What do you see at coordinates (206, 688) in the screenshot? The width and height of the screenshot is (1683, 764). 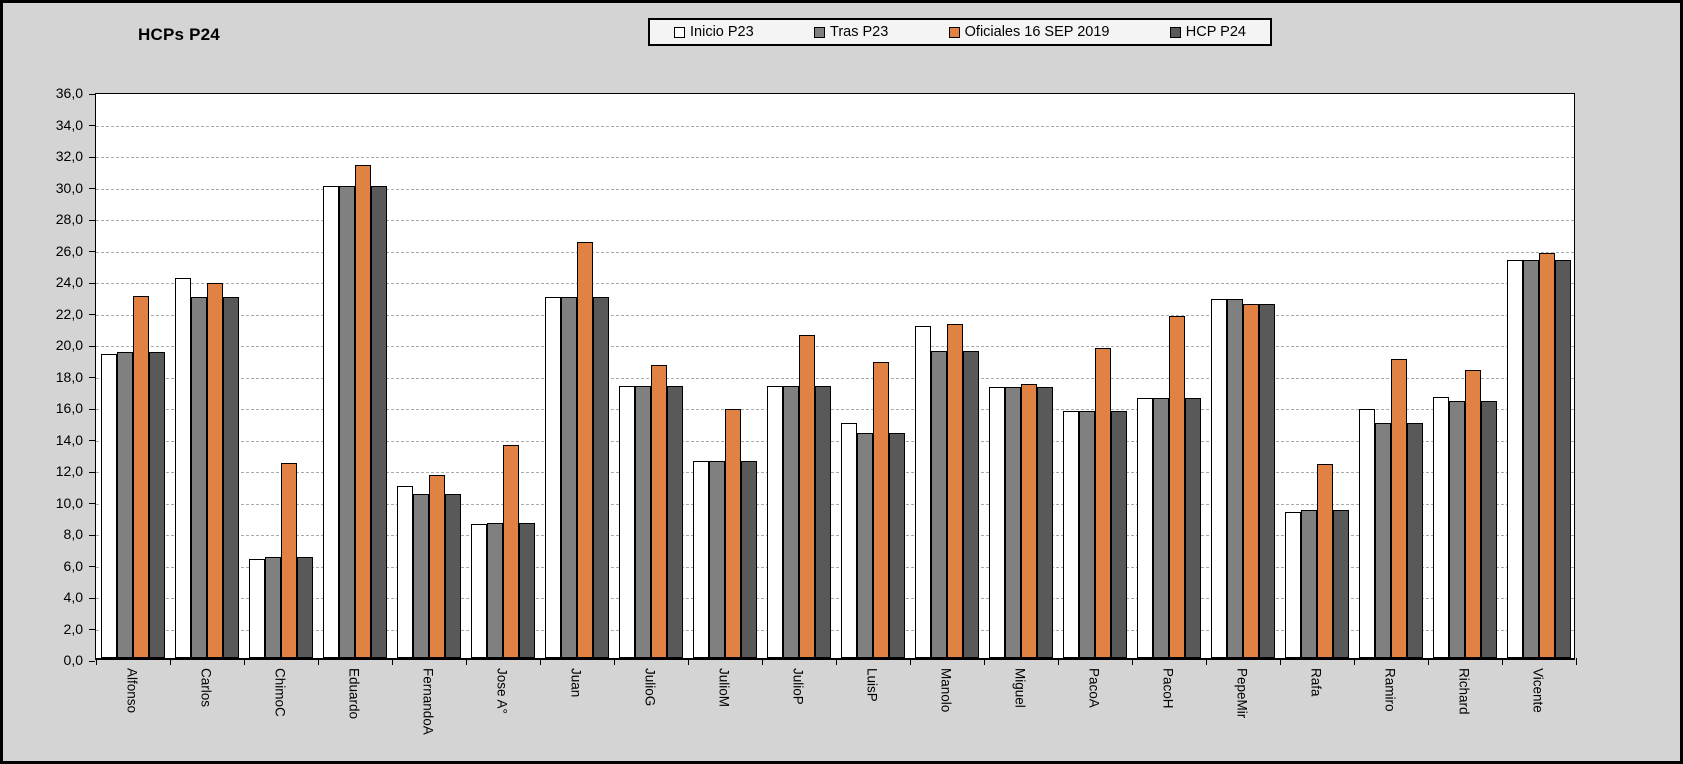 I see `x-axis-label-carlos: Carlos` at bounding box center [206, 688].